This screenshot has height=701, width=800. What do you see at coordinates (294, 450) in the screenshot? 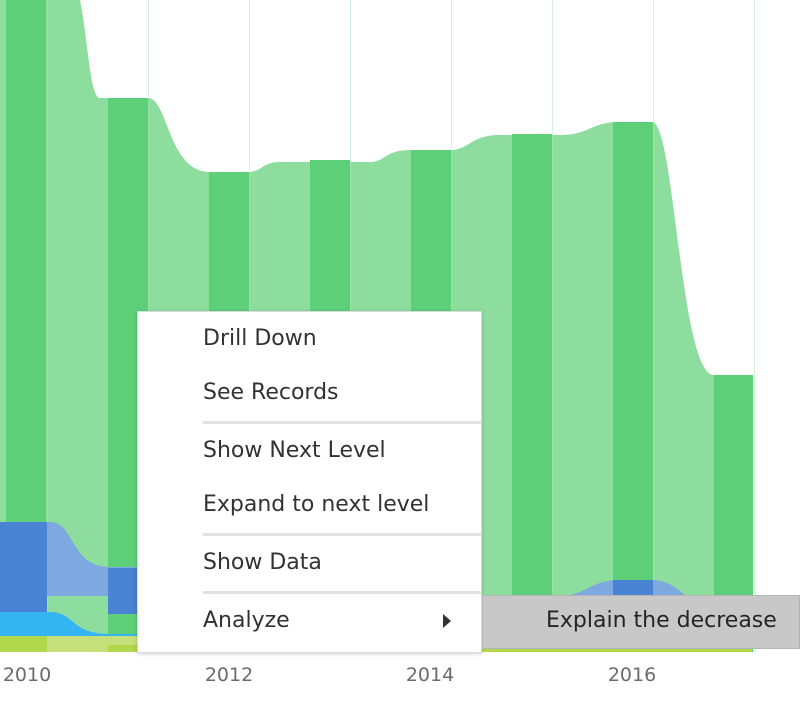
I see `menu-item-label: Show Next Level` at bounding box center [294, 450].